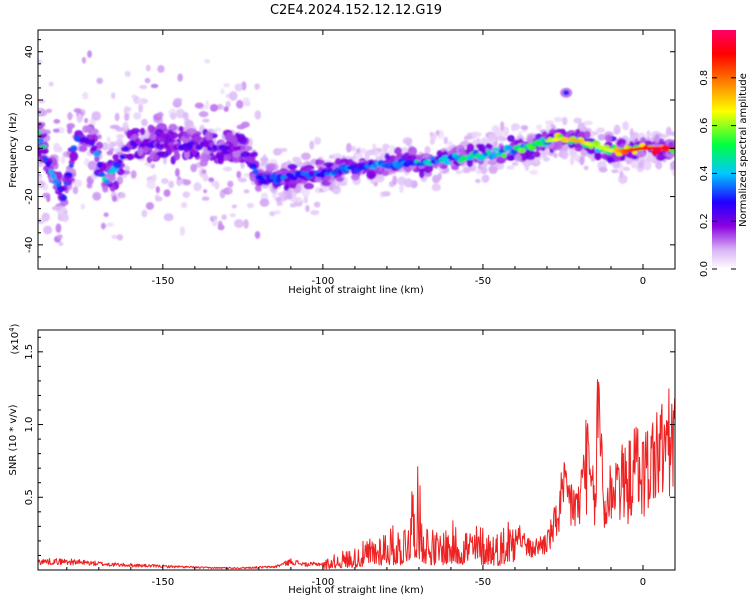 This screenshot has height=600, width=750. What do you see at coordinates (643, 281) in the screenshot?
I see `x-tick-label: 0` at bounding box center [643, 281].